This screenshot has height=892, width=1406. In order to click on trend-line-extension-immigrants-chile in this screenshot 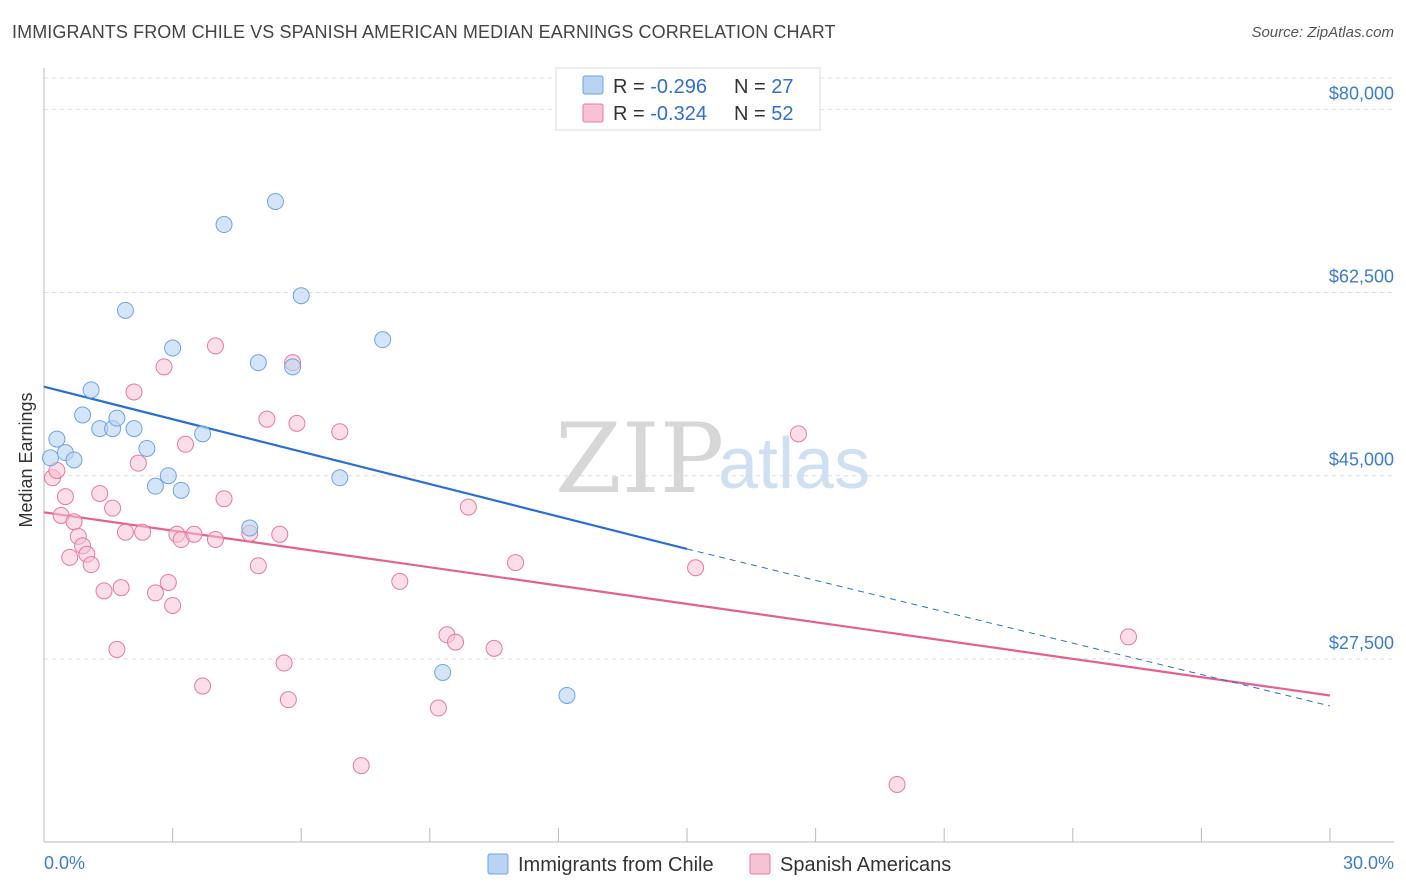, I will do `click(1008, 627)`.